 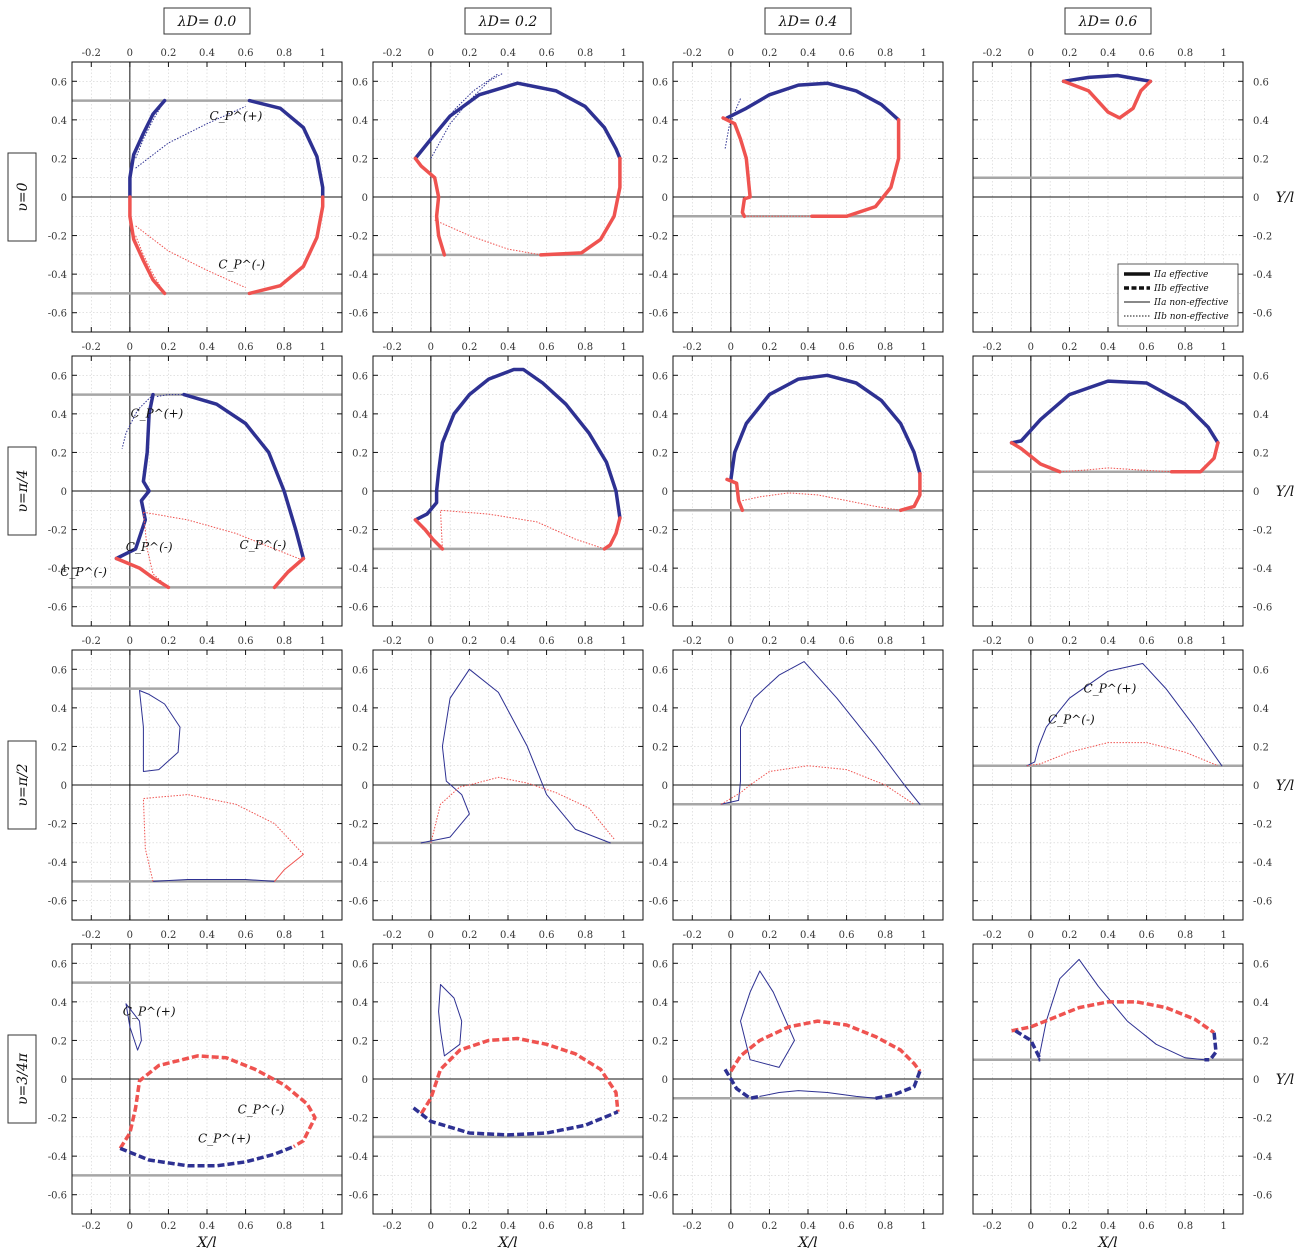 What do you see at coordinates (496, 484) in the screenshot?
I see `panel-r1-c1: -0.2 0 0.2 0.4 0.6 0.8 1 -0.6 -0.4 -0.2 0 0.2 0.4 0.6` at bounding box center [496, 484].